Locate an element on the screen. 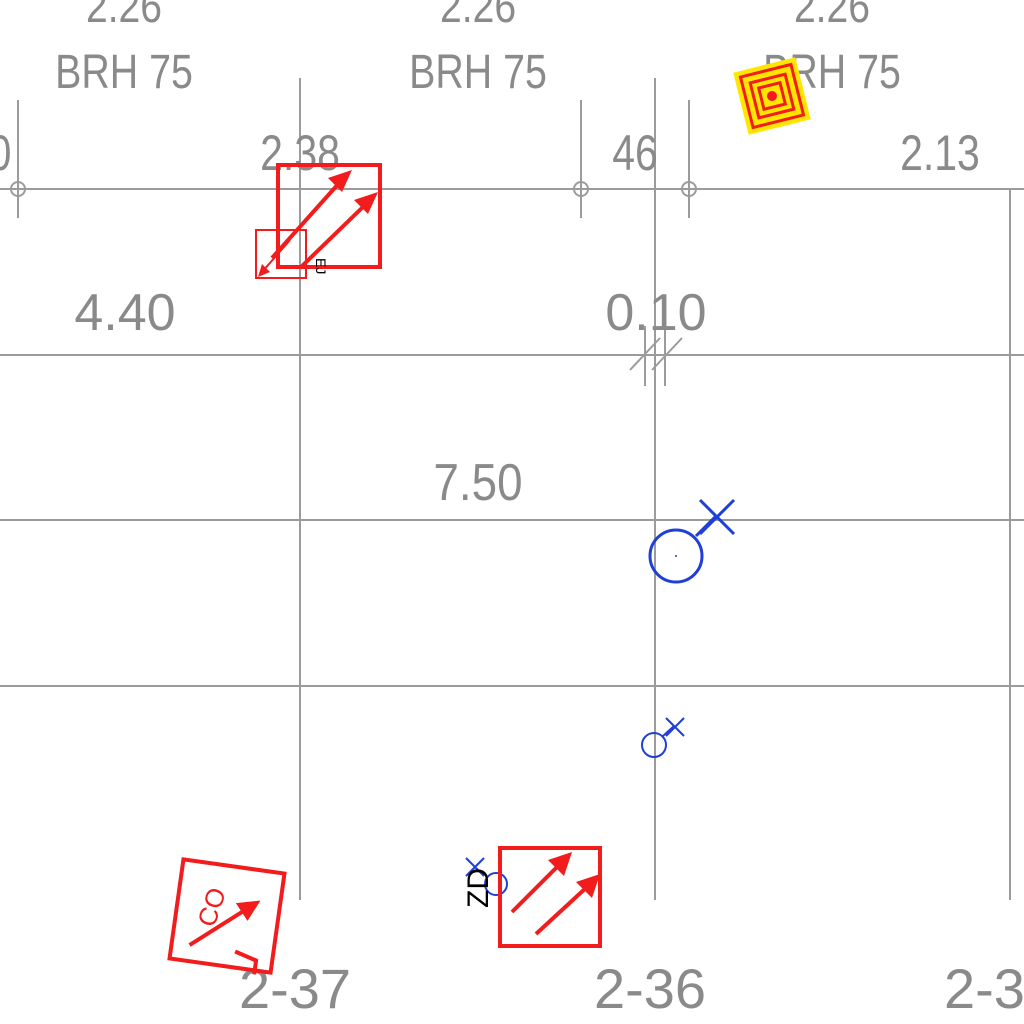  dimension-4-40: 4.40 is located at coordinates (124, 313).